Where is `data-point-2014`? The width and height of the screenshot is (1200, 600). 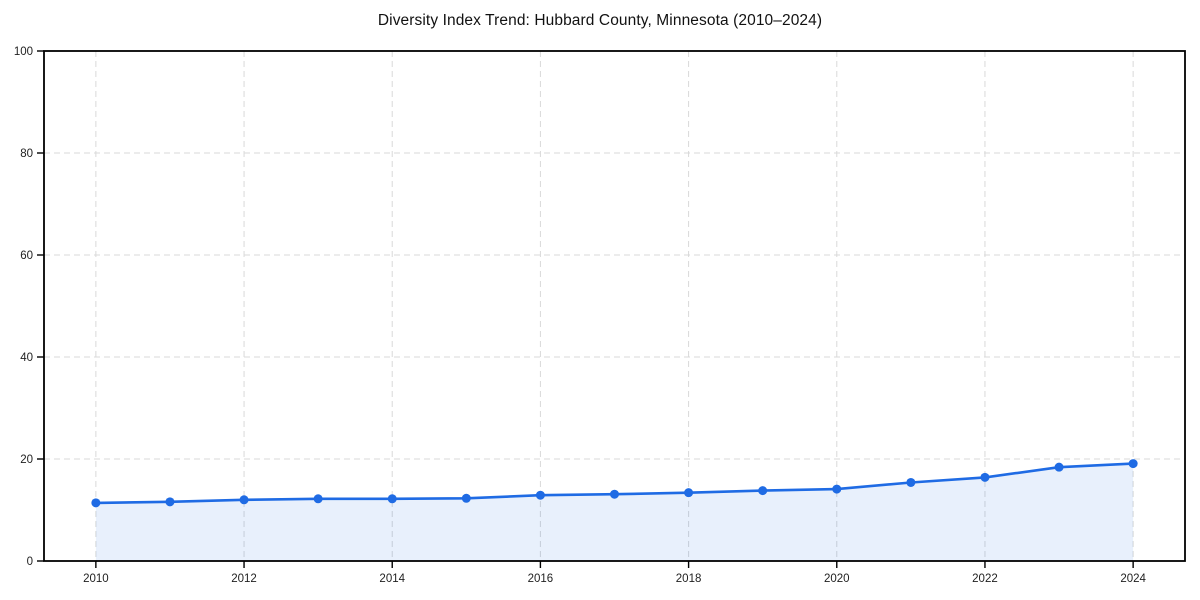
data-point-2014 is located at coordinates (392, 499).